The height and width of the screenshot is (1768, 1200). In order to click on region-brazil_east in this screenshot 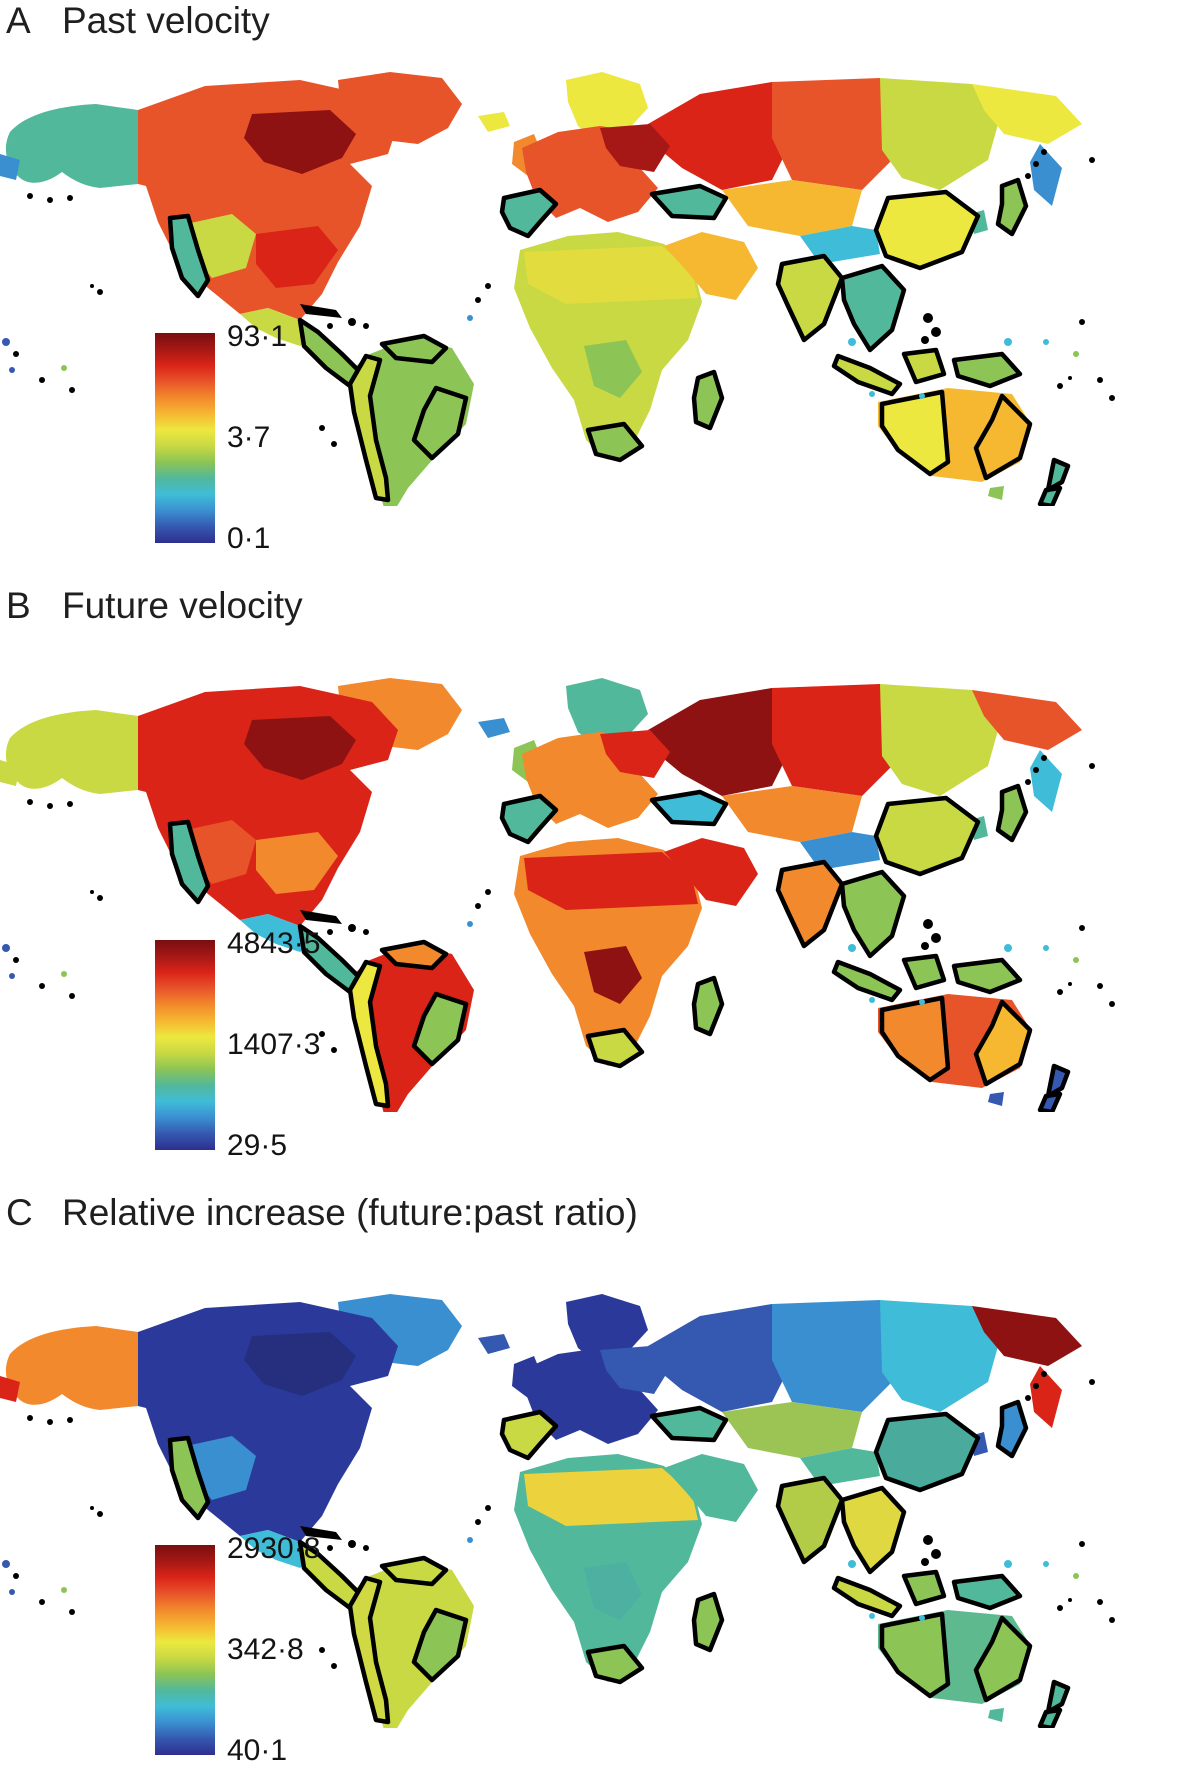, I will do `click(440, 1029)`.